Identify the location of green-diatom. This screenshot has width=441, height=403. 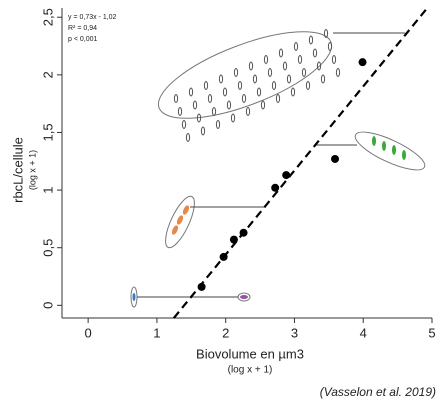
(390, 151).